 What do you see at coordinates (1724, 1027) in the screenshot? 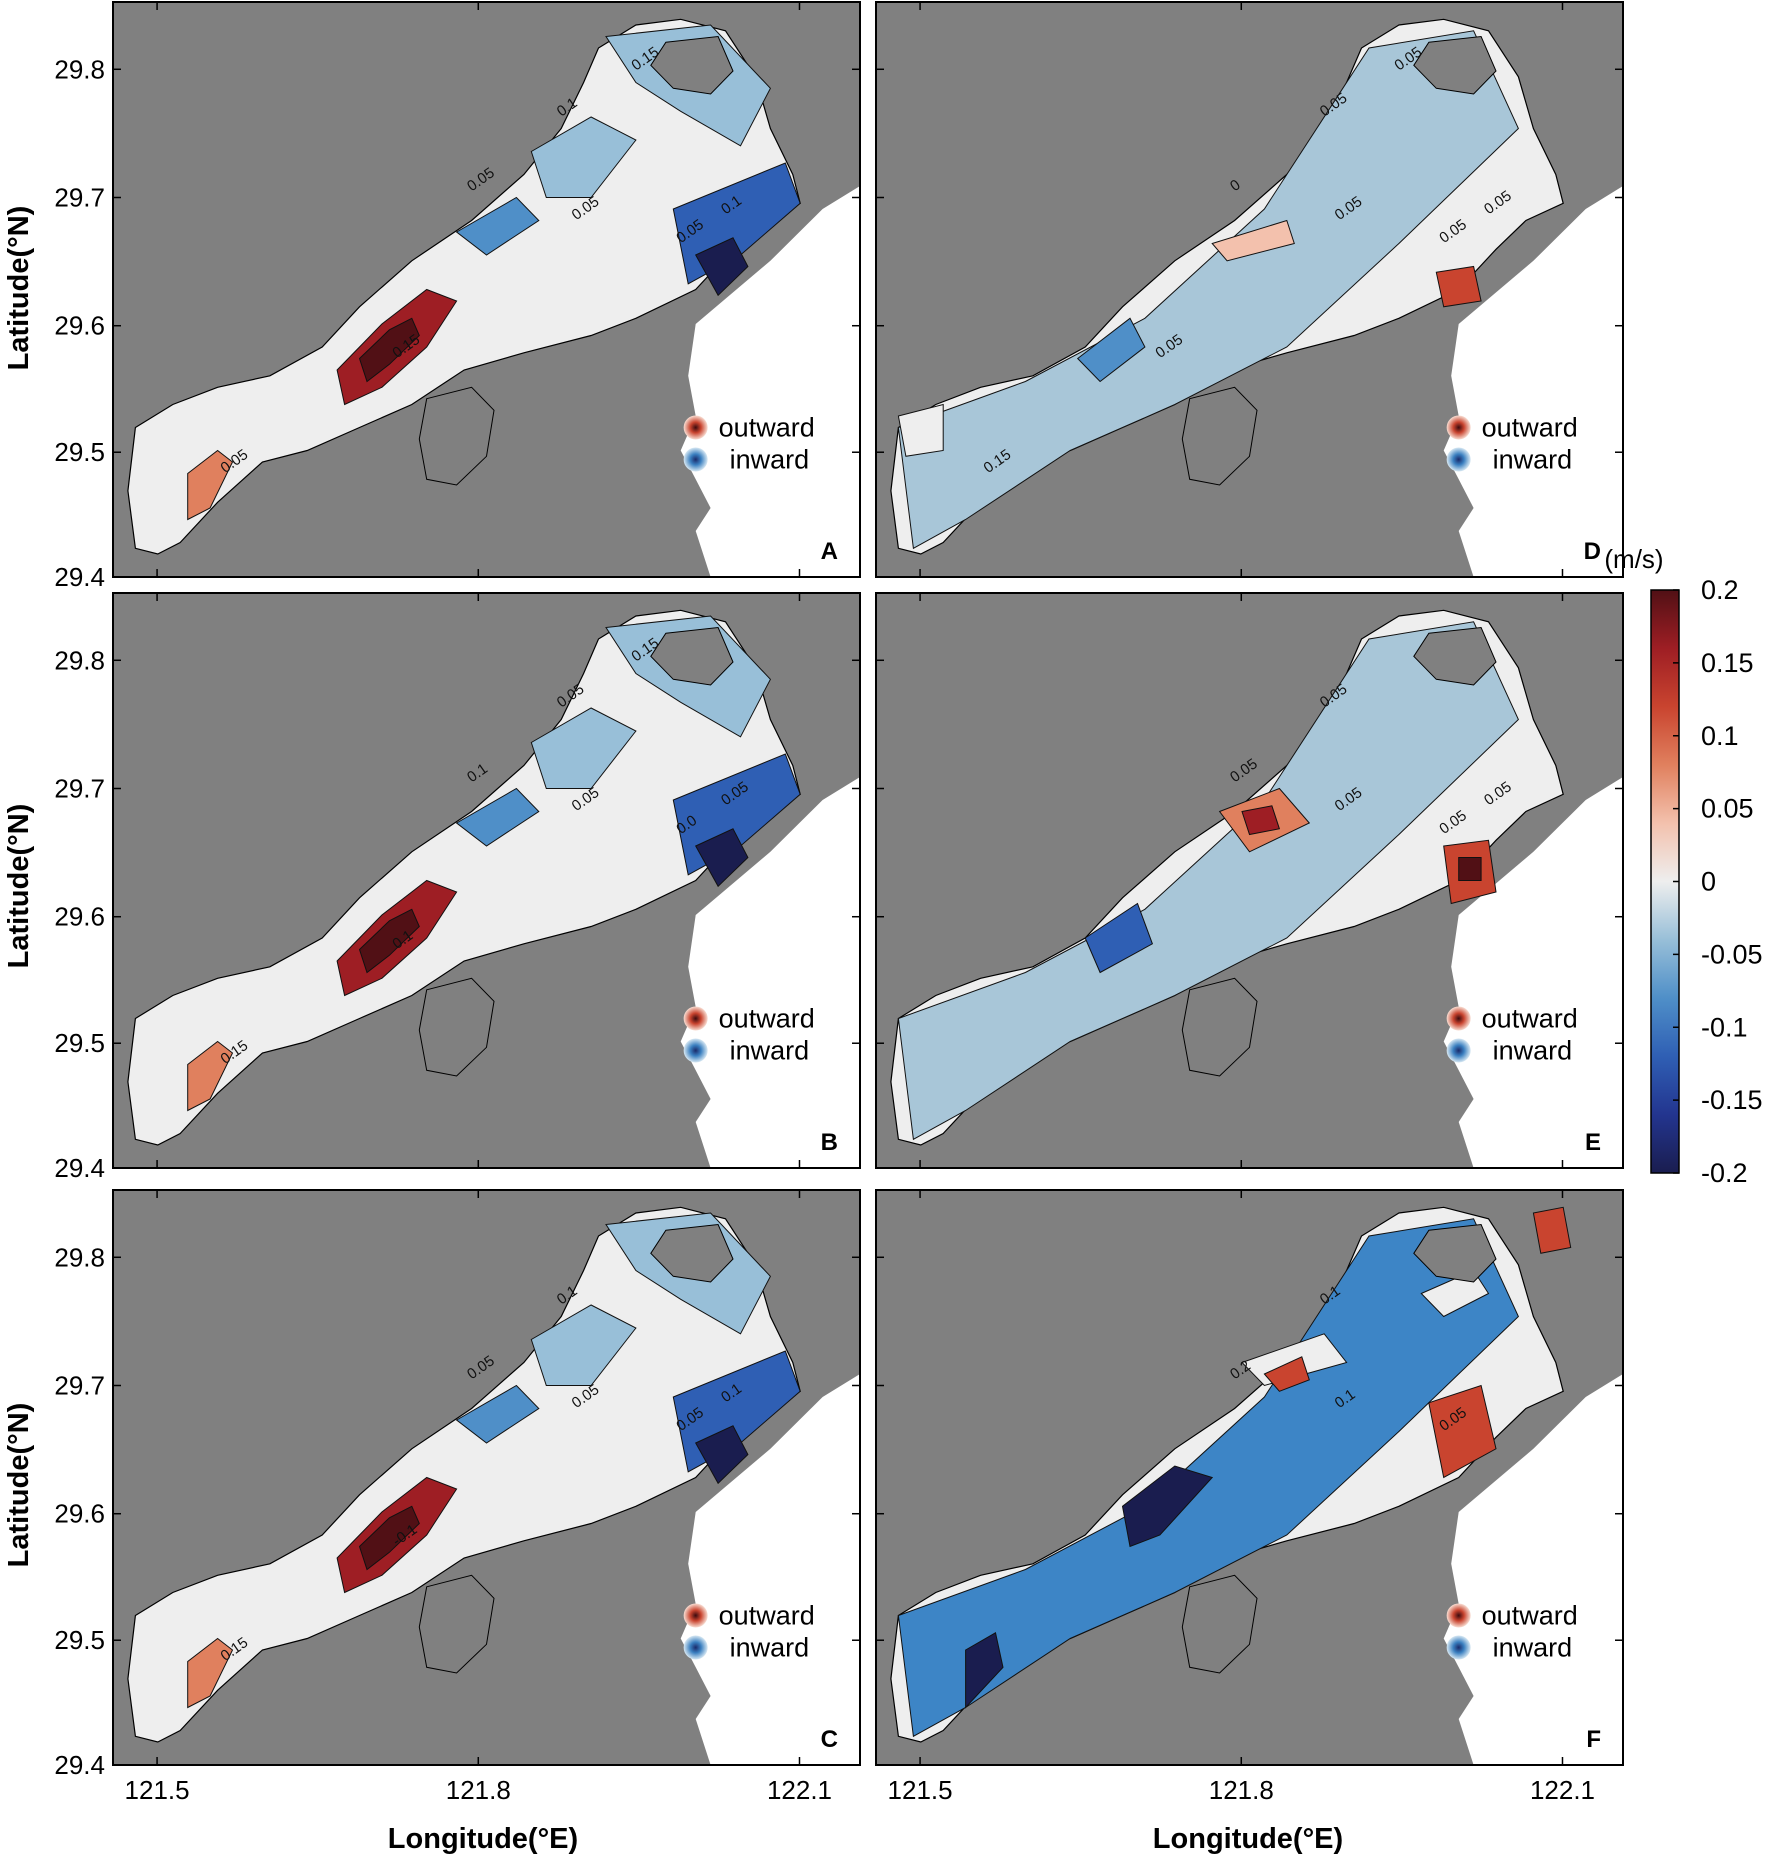
I see `colorbar-tick-label: -0.1` at bounding box center [1724, 1027].